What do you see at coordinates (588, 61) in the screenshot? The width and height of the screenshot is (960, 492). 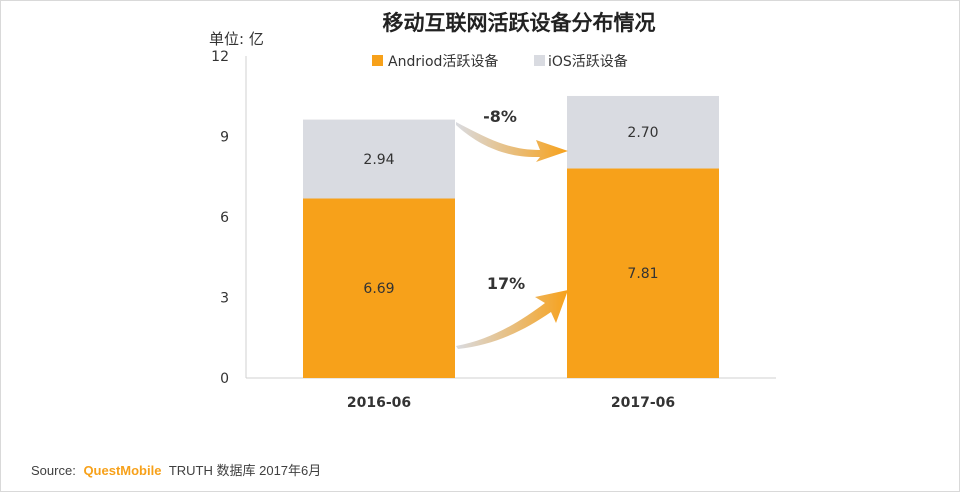 I see `legend-label-ios: iOS活跃设备` at bounding box center [588, 61].